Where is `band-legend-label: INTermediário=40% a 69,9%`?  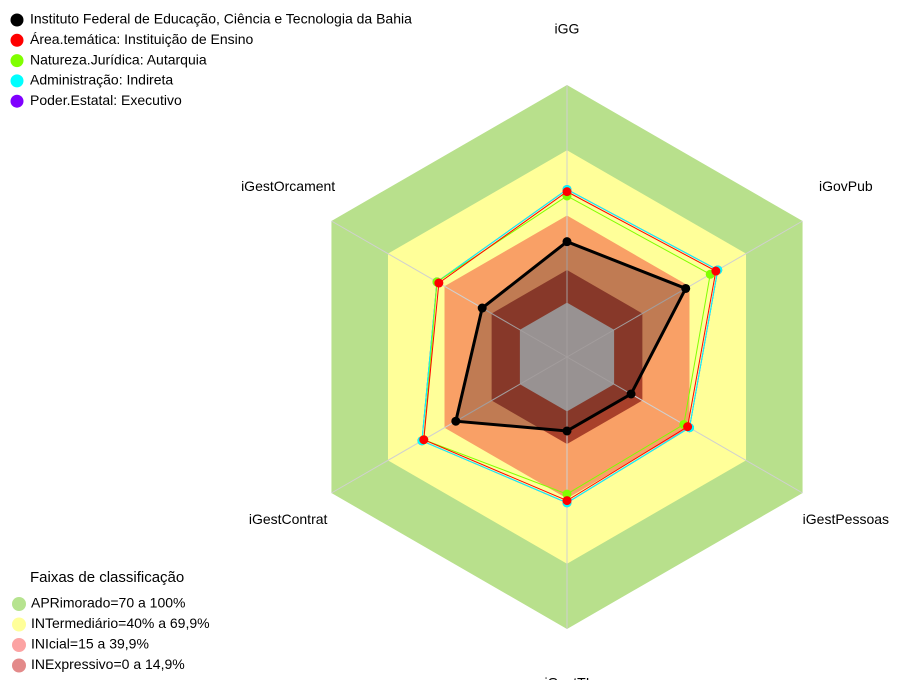 band-legend-label: INTermediário=40% a 69,9% is located at coordinates (120, 623).